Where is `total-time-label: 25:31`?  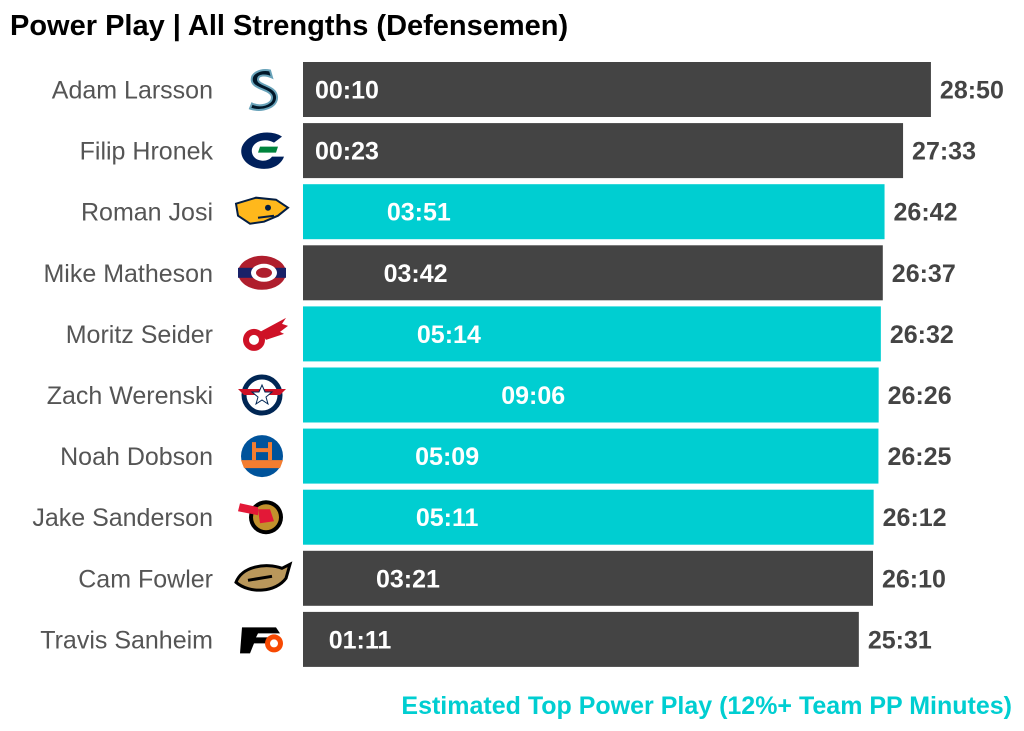
total-time-label: 25:31 is located at coordinates (900, 640).